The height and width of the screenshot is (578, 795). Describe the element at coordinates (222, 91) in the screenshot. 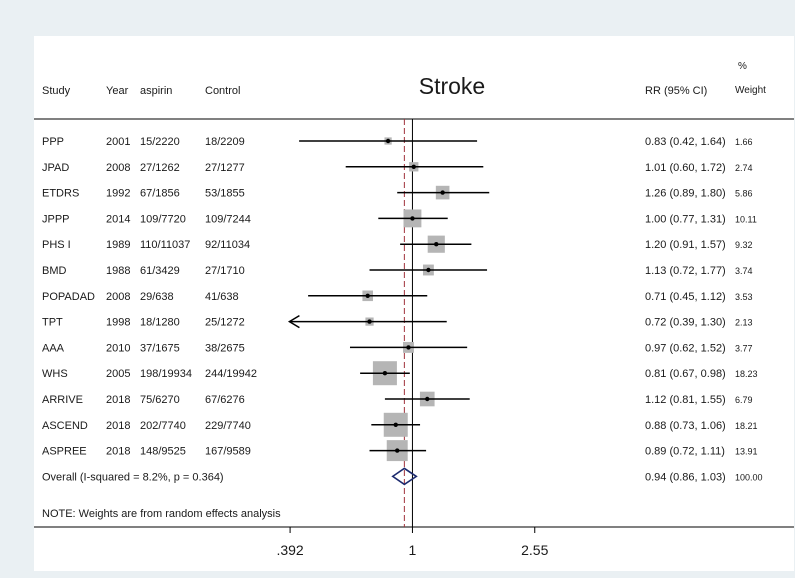

I see `header-control: Control` at that location.